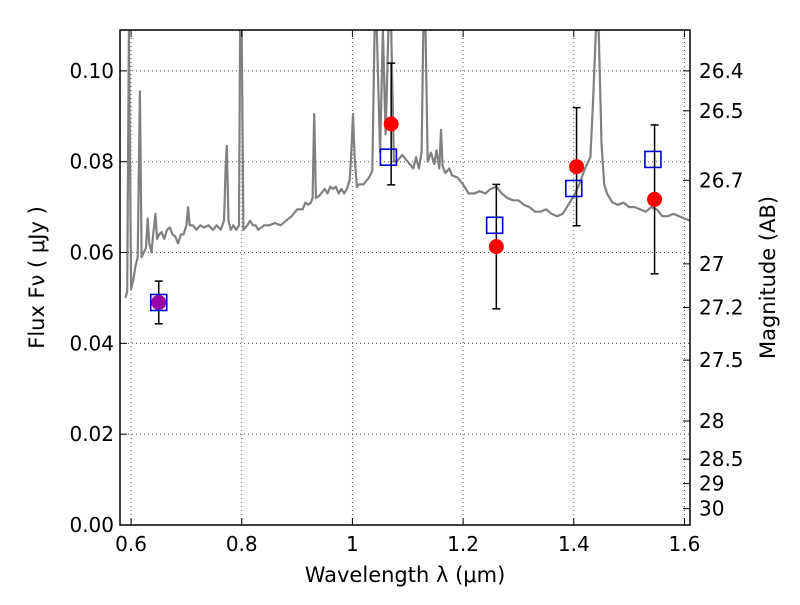 Image resolution: width=800 pixels, height=605 pixels. Describe the element at coordinates (721, 180) in the screenshot. I see `y2-tick-label: 26.7` at that location.